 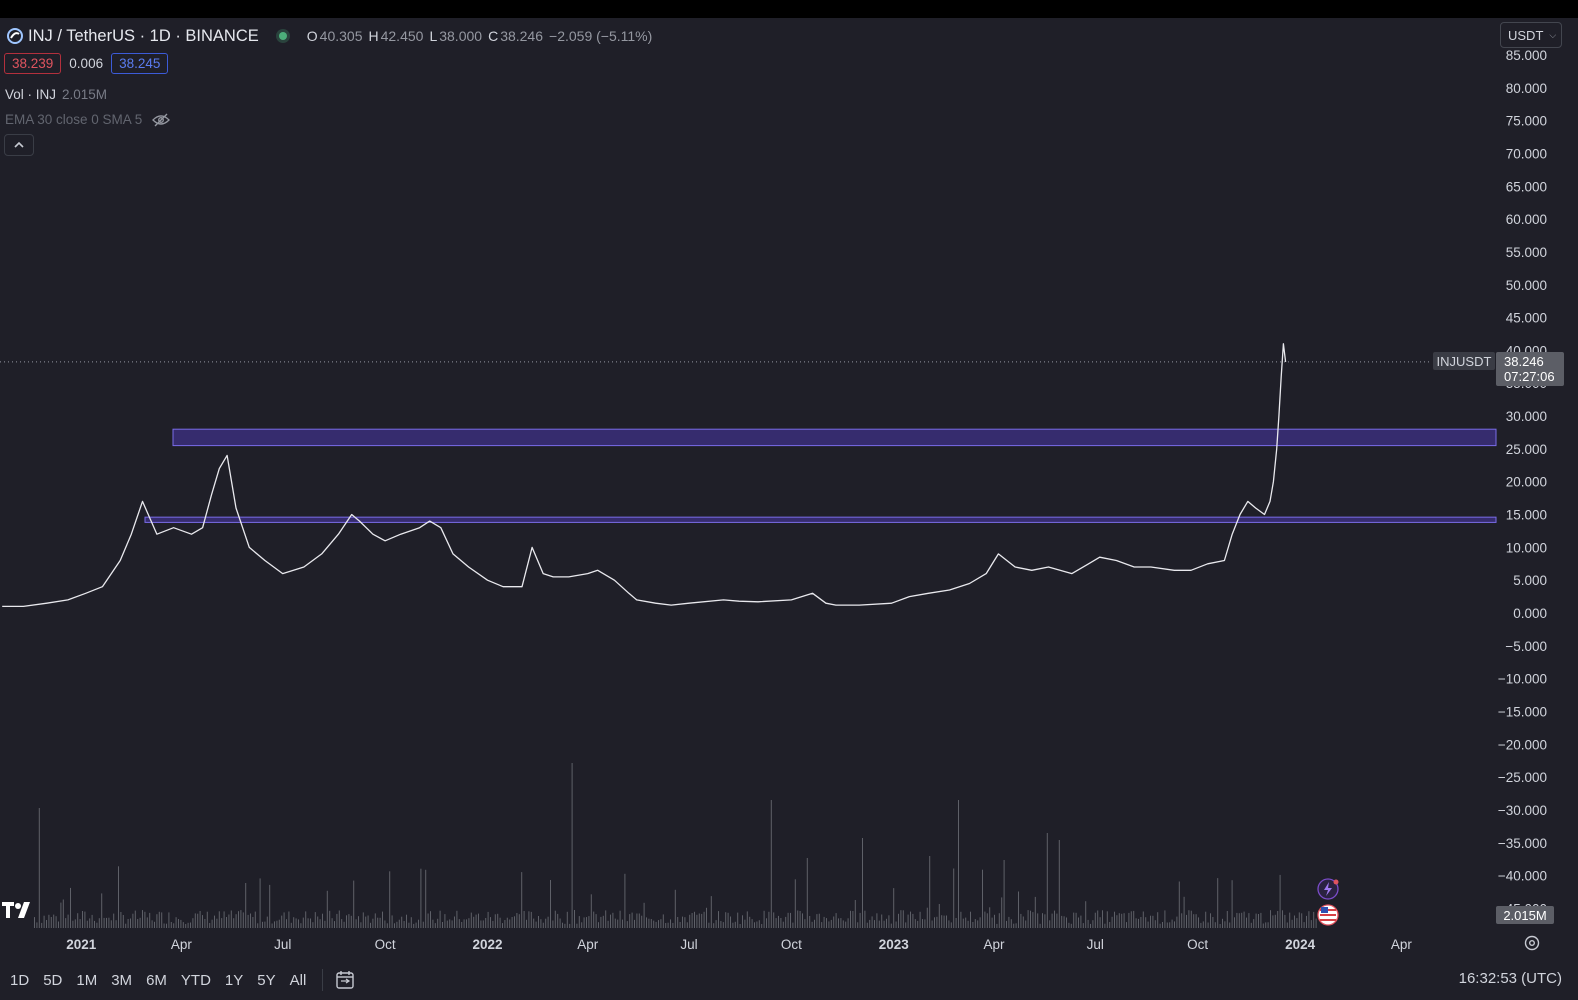 I want to click on price-tick-label: −40.000, so click(x=1522, y=876).